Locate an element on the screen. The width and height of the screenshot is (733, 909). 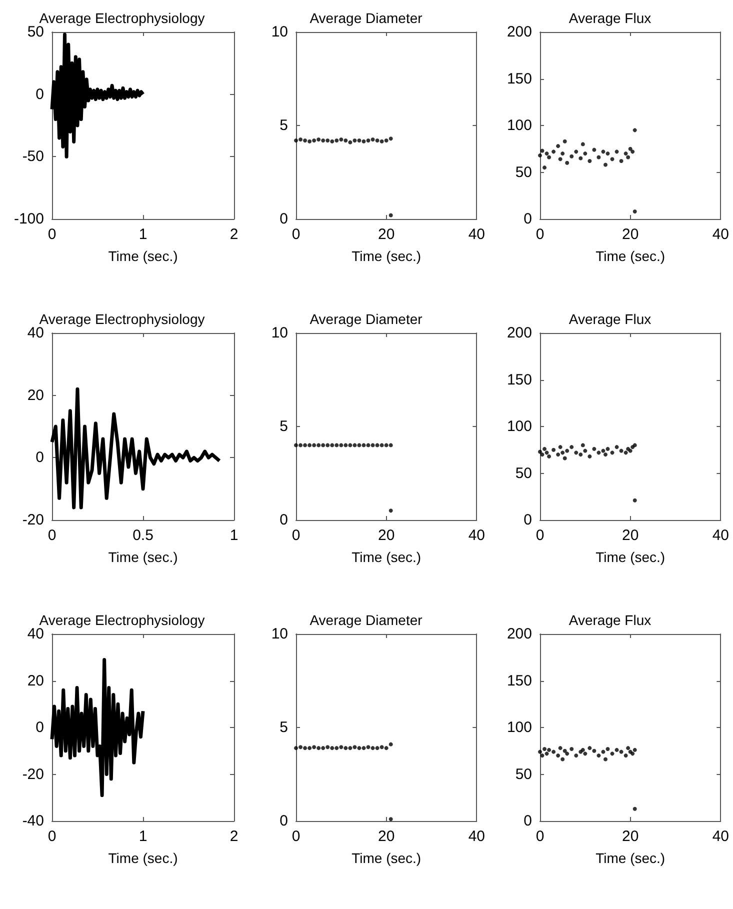
y-tick-label: -50 is located at coordinates (33, 157).